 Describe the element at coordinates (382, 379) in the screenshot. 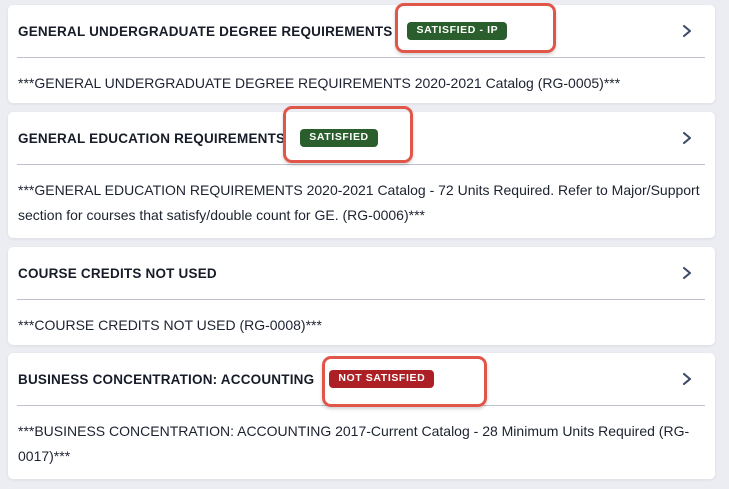

I see `status-badge: NOT SATISFIED` at that location.